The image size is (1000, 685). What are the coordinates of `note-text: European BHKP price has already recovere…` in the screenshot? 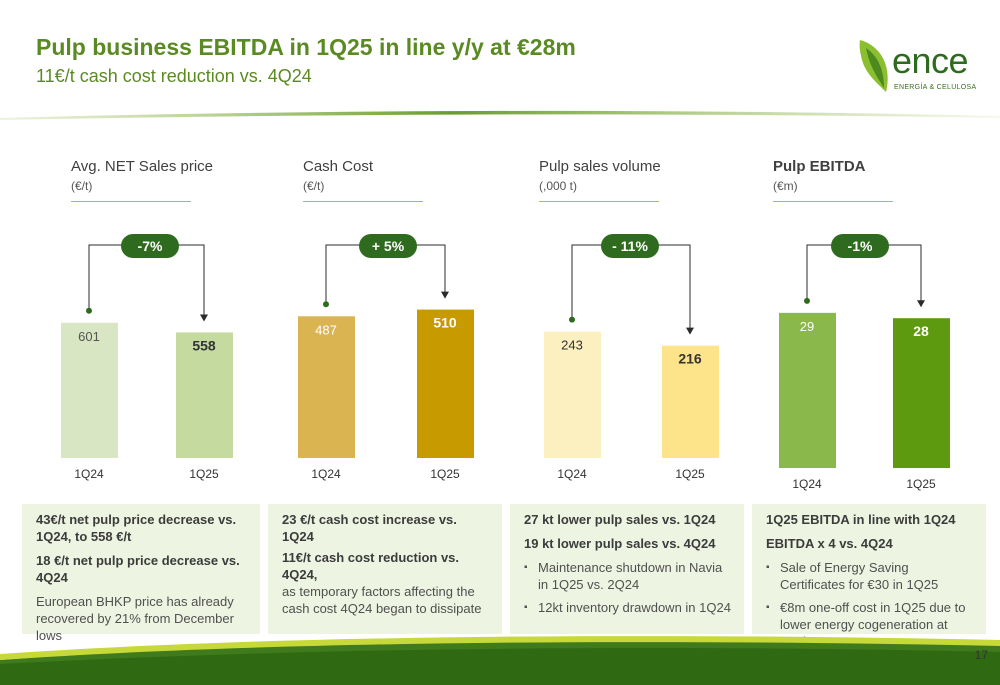 It's located at (135, 618).